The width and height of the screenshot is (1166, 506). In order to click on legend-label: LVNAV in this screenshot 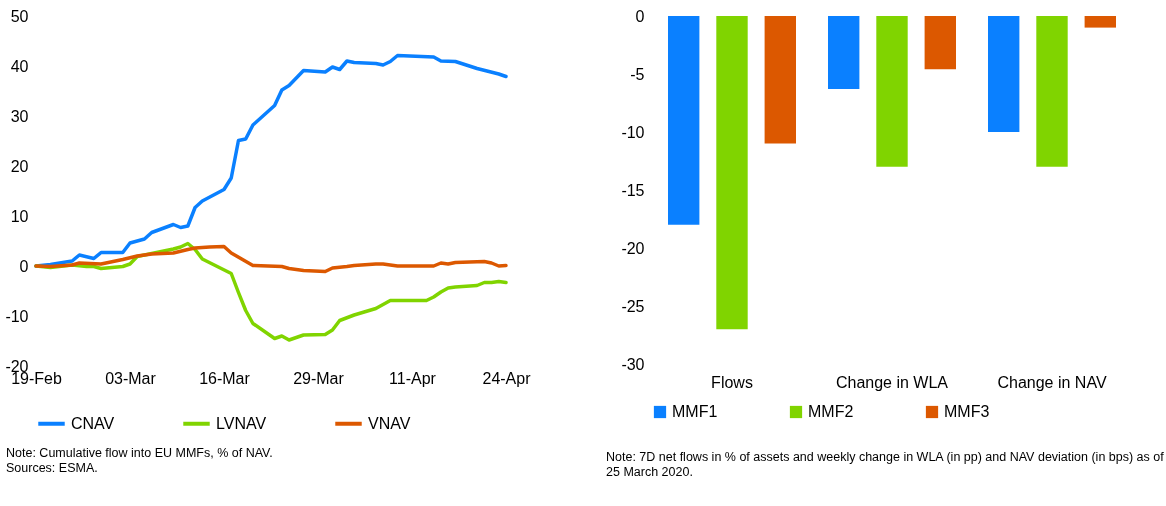, I will do `click(241, 423)`.